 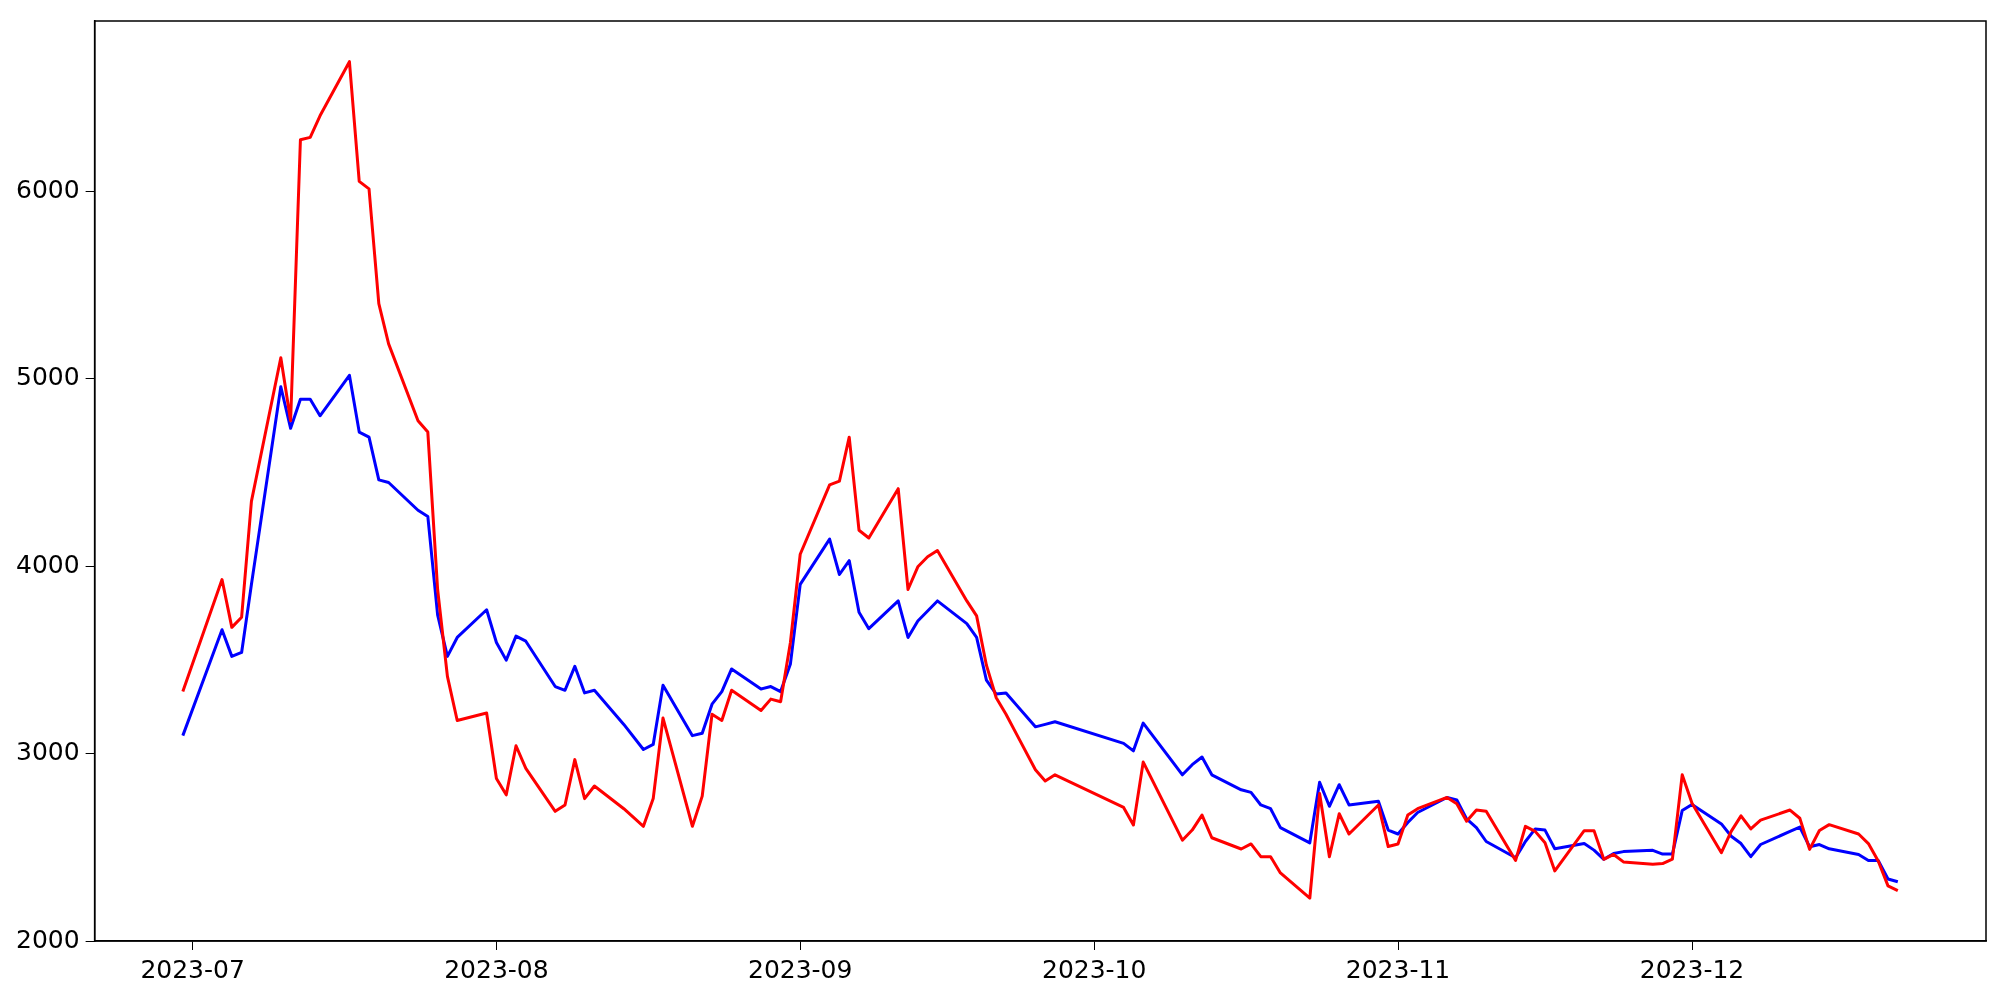 I want to click on y-tick-label: 2000, so click(x=48, y=939).